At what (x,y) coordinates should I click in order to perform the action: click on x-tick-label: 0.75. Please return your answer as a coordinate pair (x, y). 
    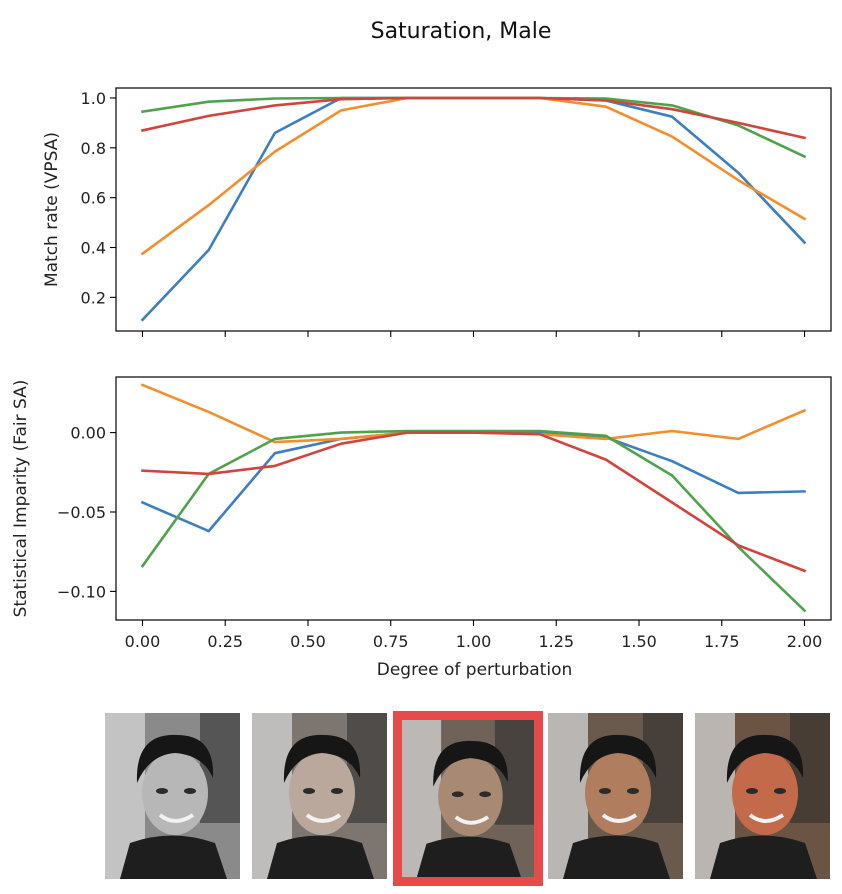
    Looking at the image, I should click on (391, 641).